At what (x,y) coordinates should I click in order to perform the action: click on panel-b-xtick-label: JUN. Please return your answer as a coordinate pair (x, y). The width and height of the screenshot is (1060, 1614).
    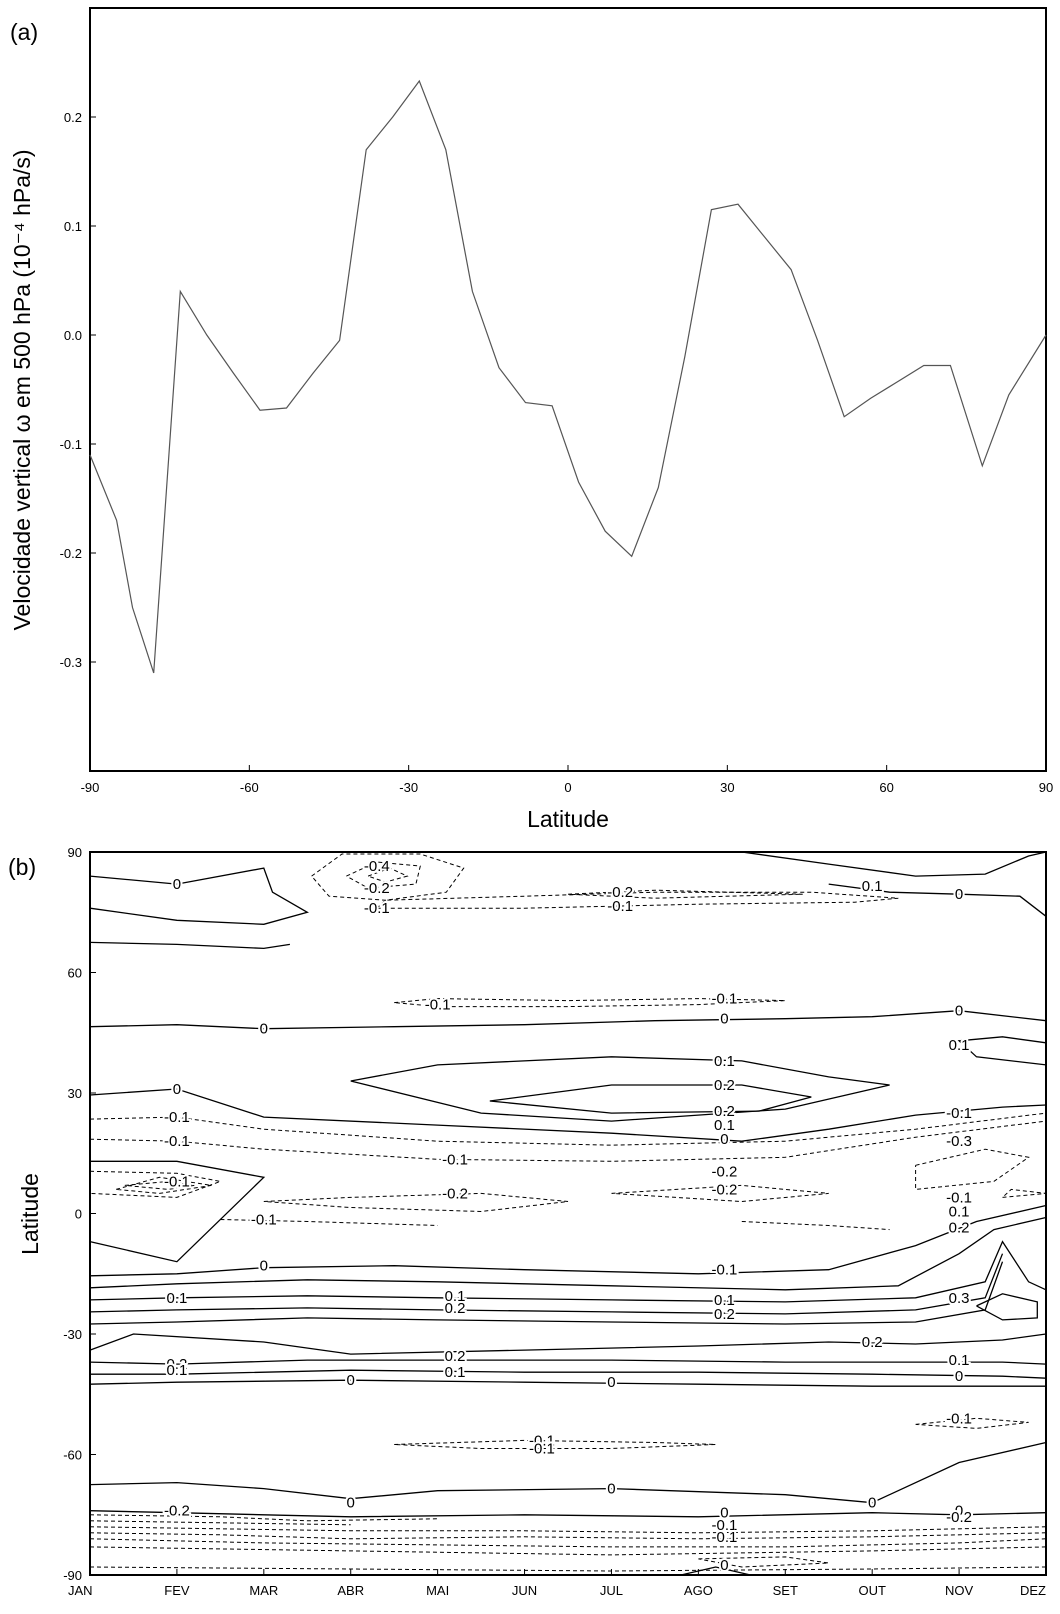
    Looking at the image, I should click on (524, 1590).